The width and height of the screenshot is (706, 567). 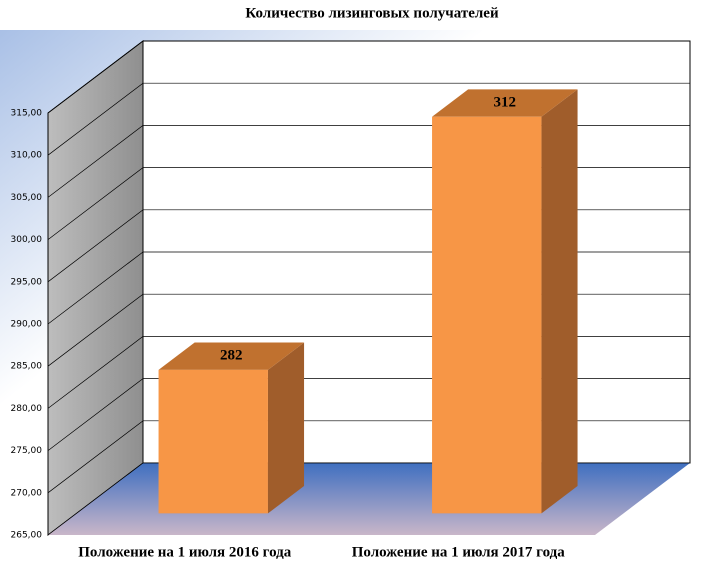 I want to click on y-tick-label: 290,00, so click(x=27, y=325).